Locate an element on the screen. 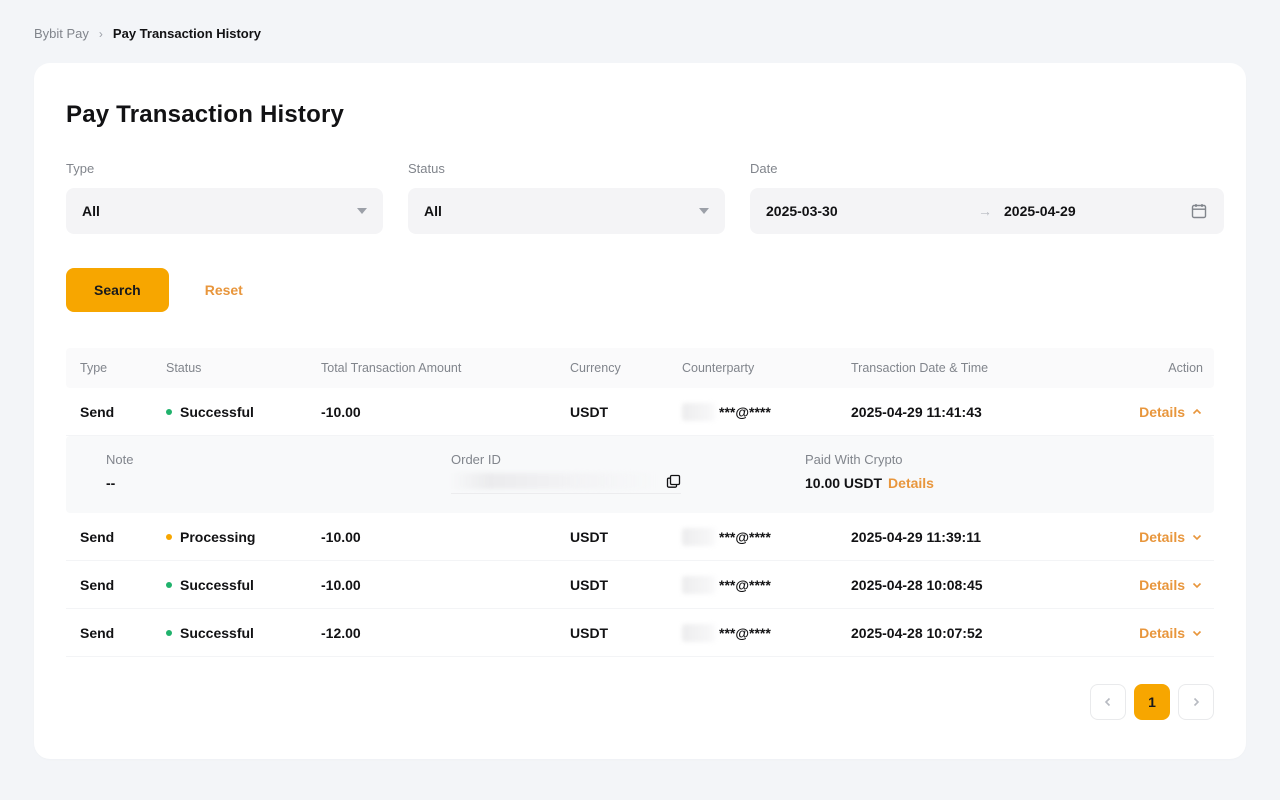 The height and width of the screenshot is (800, 1280). paid-amount: 10.00 USDT is located at coordinates (844, 483).